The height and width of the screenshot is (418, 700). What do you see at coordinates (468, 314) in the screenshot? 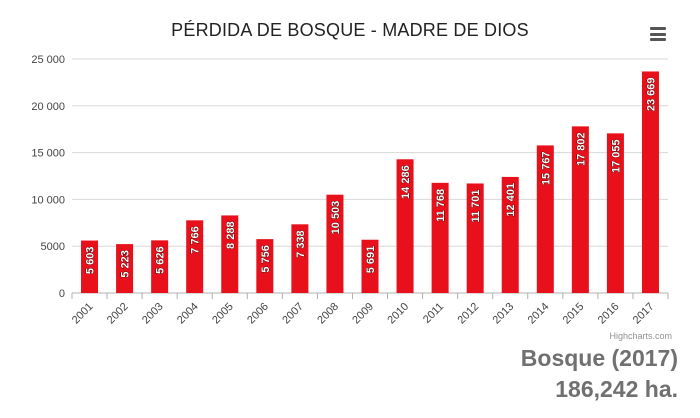
I see `x-tick-label: 2012` at bounding box center [468, 314].